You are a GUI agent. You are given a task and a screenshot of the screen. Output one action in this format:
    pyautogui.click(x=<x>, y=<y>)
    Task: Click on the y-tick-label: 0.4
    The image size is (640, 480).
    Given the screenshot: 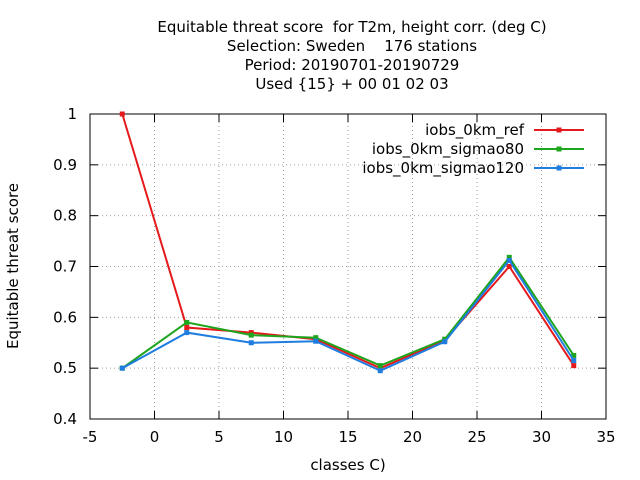 What is the action you would take?
    pyautogui.click(x=65, y=419)
    